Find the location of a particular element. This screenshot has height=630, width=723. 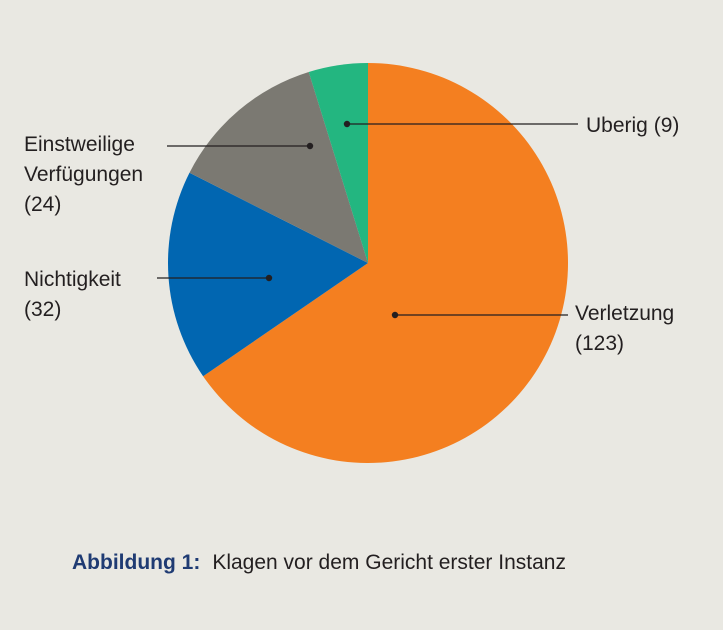

caption-text: Klagen vor dem Gericht erster Instanz is located at coordinates (389, 562).